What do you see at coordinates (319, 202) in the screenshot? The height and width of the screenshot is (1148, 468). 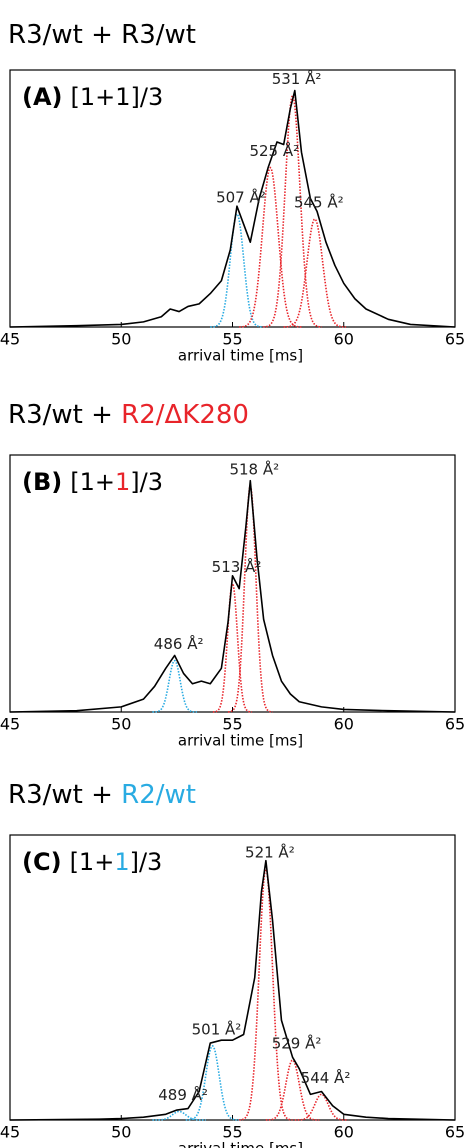 I see `ccs-label: 545 Å²` at bounding box center [319, 202].